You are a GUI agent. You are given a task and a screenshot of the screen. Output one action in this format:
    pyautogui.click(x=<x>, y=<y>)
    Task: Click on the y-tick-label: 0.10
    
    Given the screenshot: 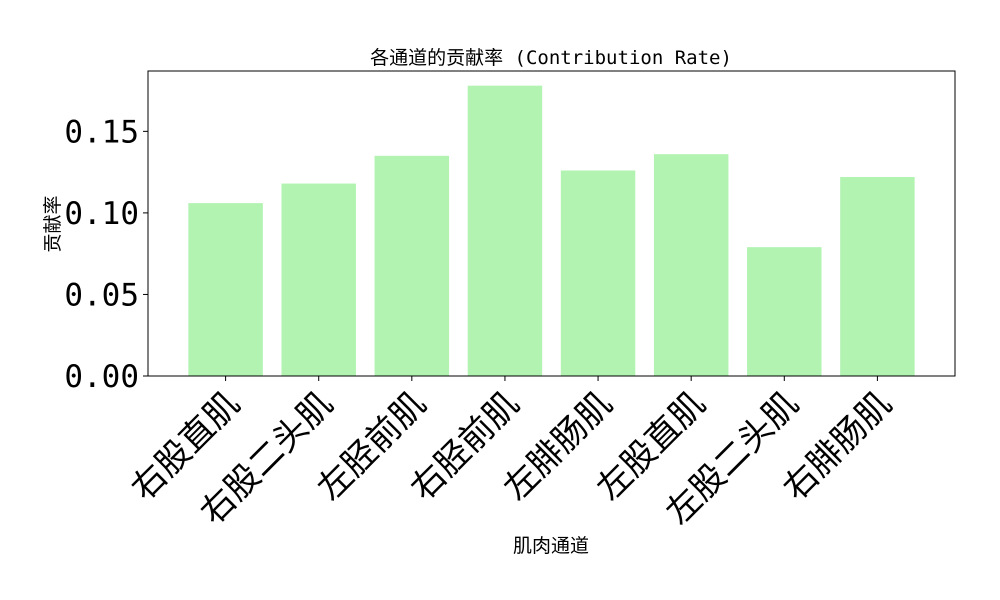 What is the action you would take?
    pyautogui.click(x=101, y=214)
    